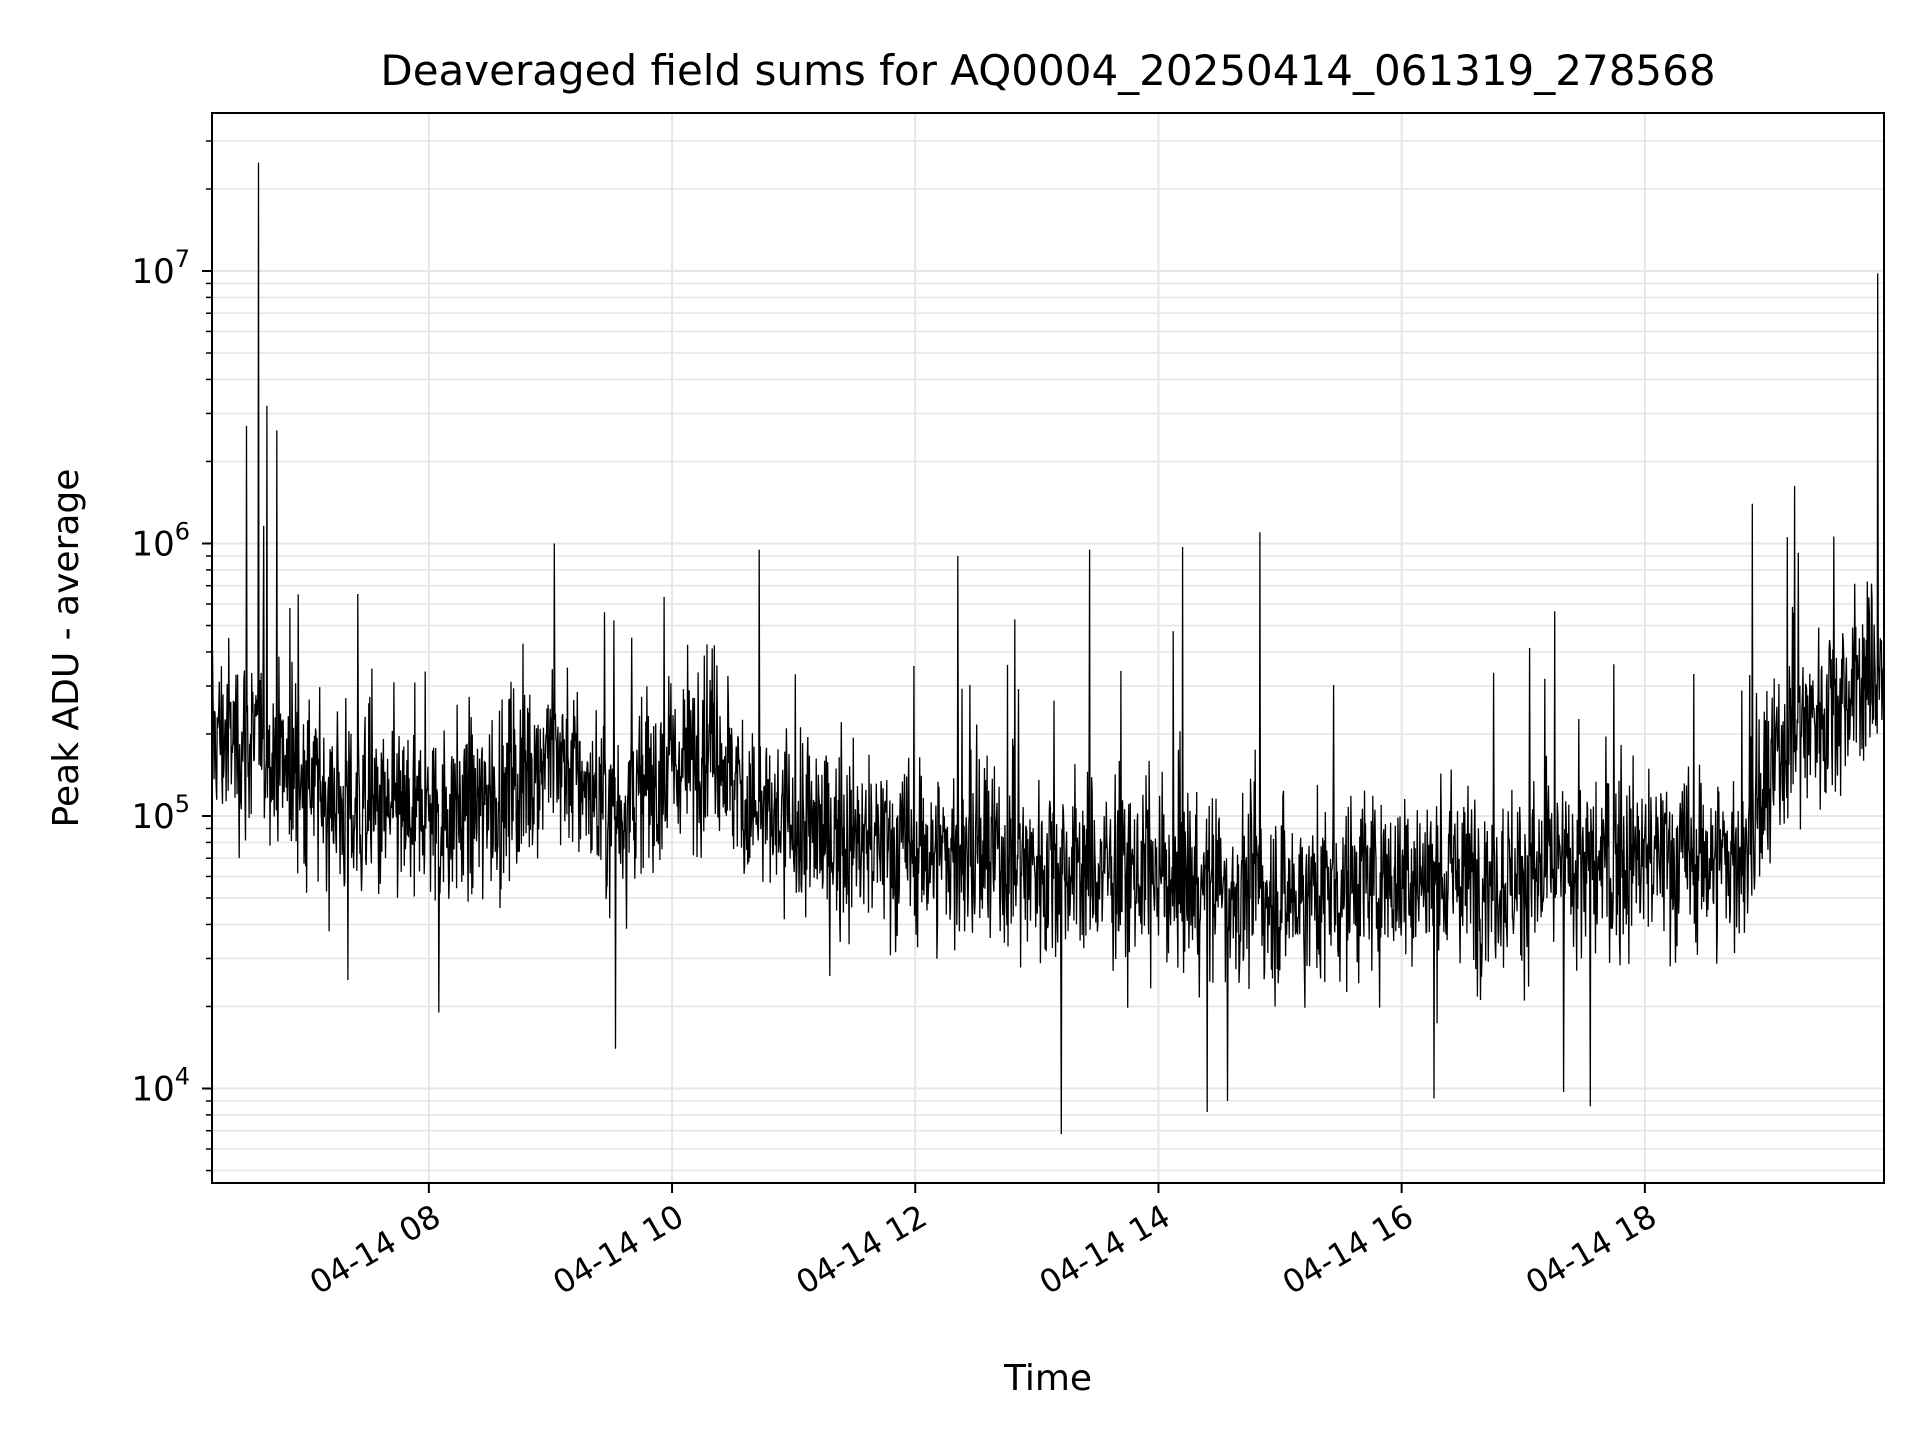 The height and width of the screenshot is (1440, 1920). I want to click on y-axis-label: Peak ADU - average, so click(66, 648).